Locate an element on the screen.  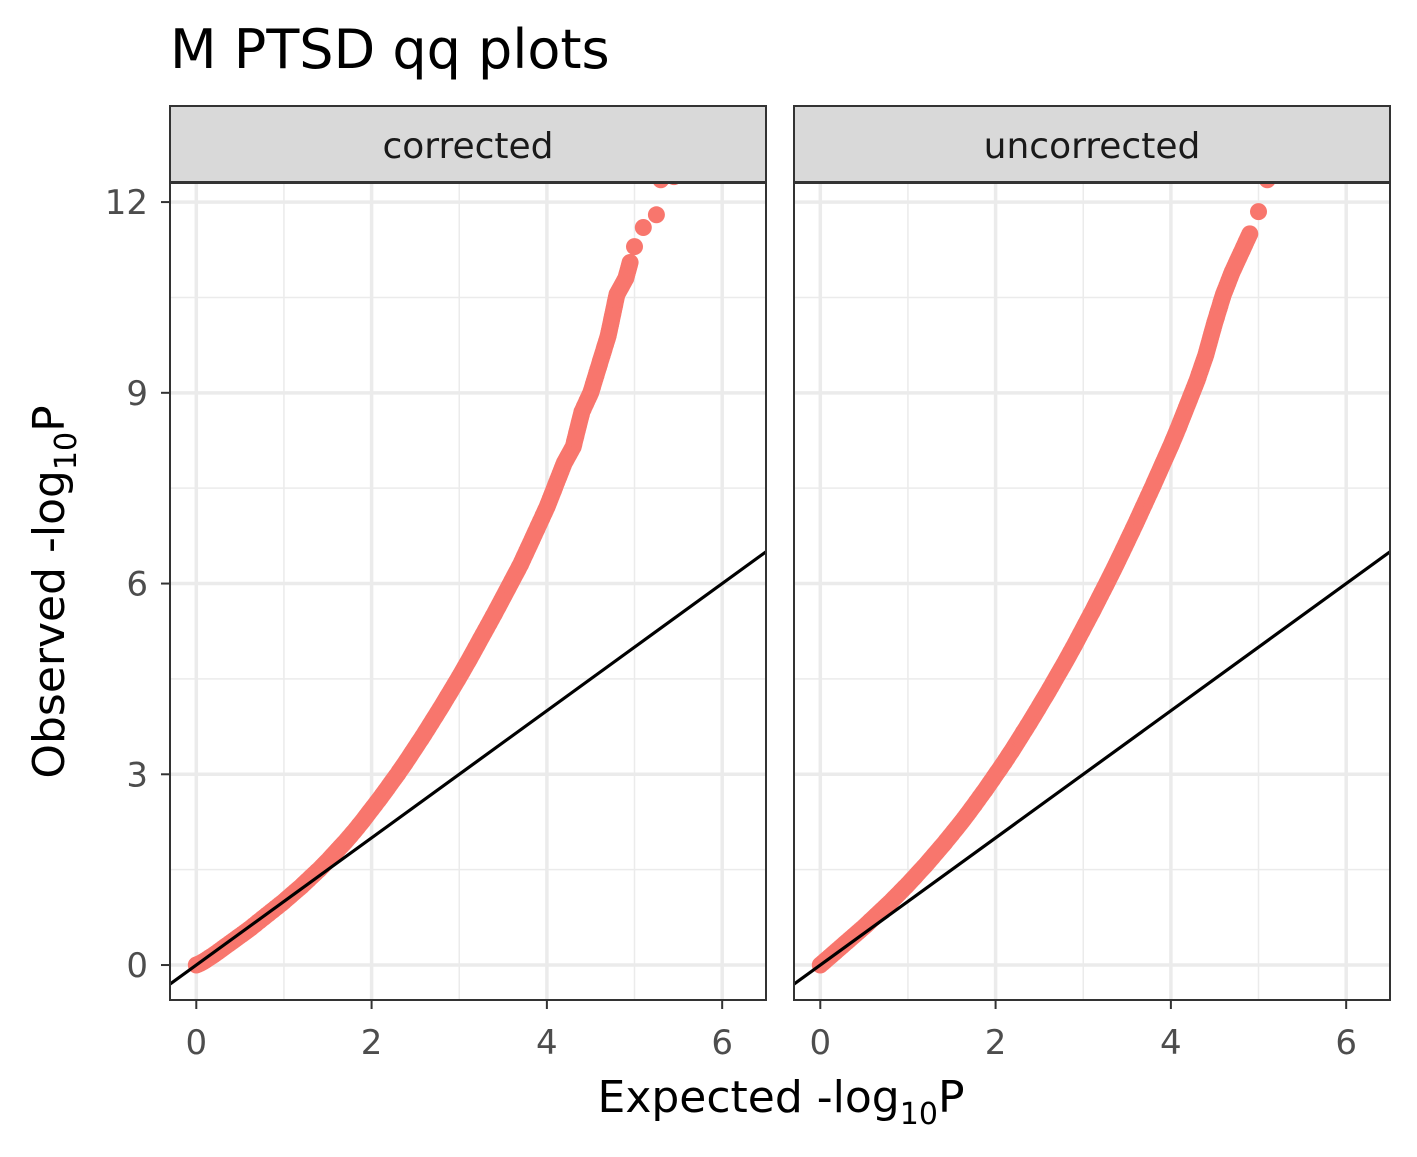
y-axis: 0 3 6 9 12 is located at coordinates (137, 584).